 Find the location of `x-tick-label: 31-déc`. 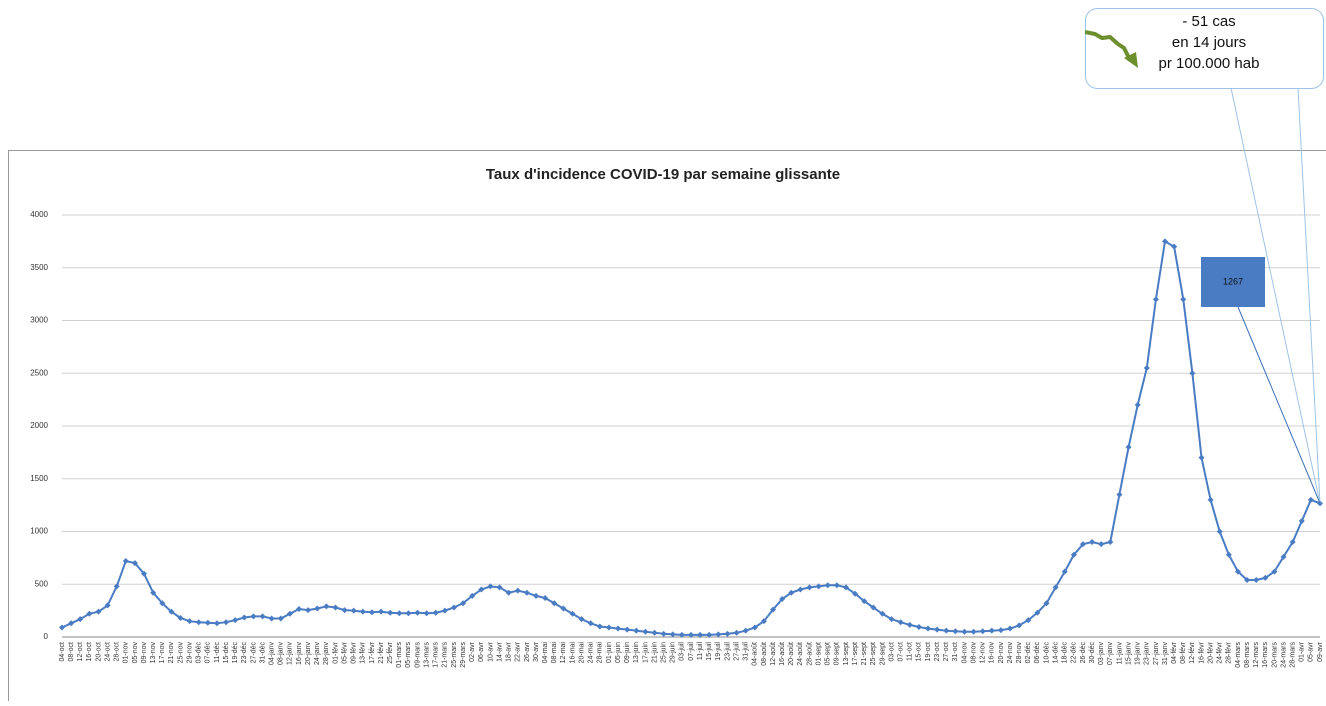

x-tick-label: 31-déc is located at coordinates (262, 653).